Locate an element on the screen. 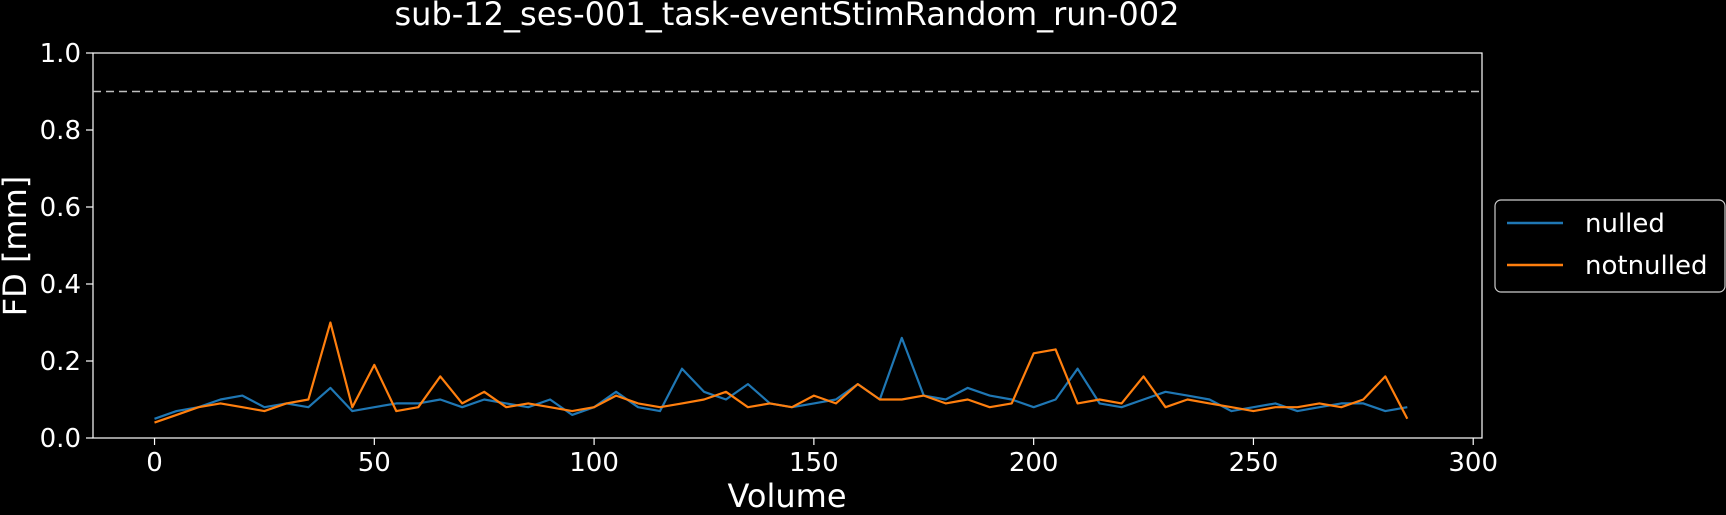 The image size is (1726, 515). y-tick-label: 0.0 is located at coordinates (60, 439).